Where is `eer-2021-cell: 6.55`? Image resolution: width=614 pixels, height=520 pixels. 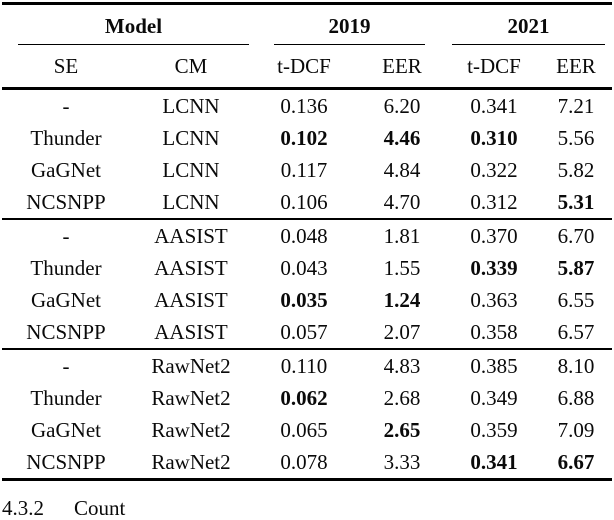
eer-2021-cell: 6.55 is located at coordinates (576, 299).